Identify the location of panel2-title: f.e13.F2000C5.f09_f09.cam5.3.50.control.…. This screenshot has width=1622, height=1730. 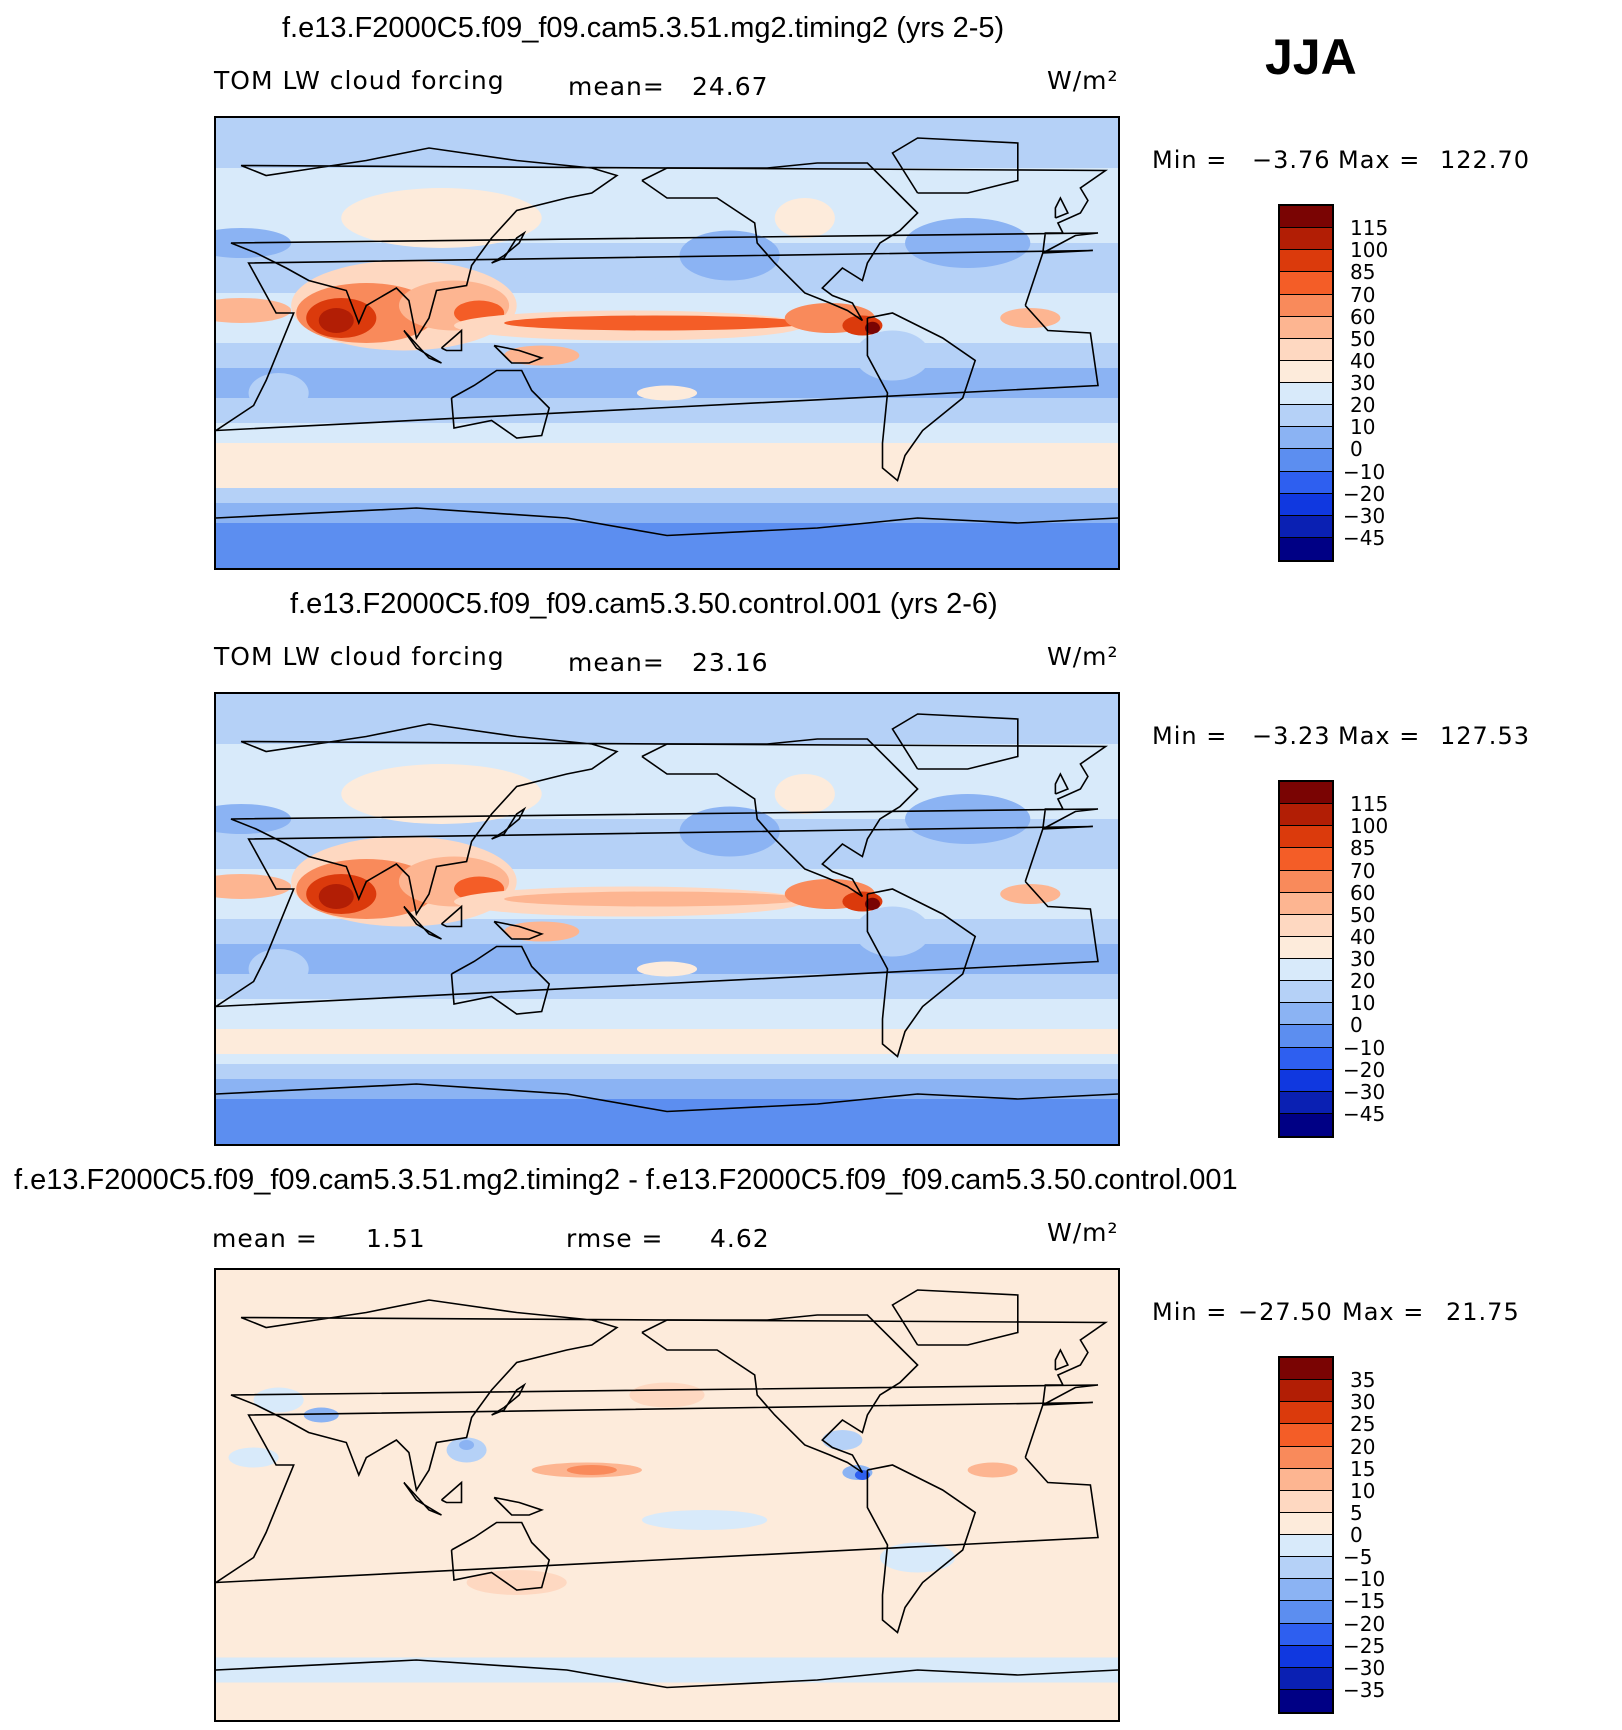
(644, 604).